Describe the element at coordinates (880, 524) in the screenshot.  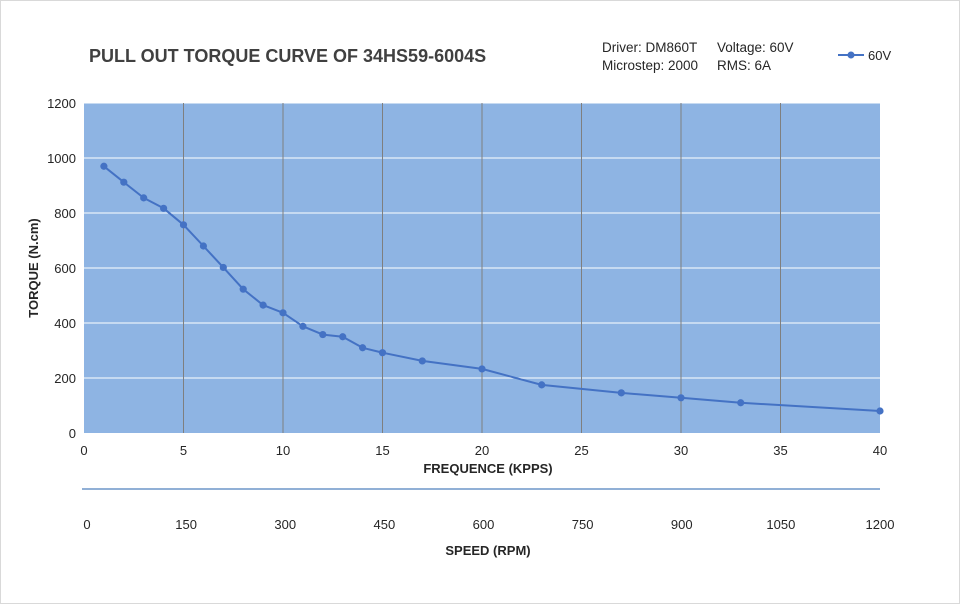
I see `secondary-tick-label: 1200` at that location.